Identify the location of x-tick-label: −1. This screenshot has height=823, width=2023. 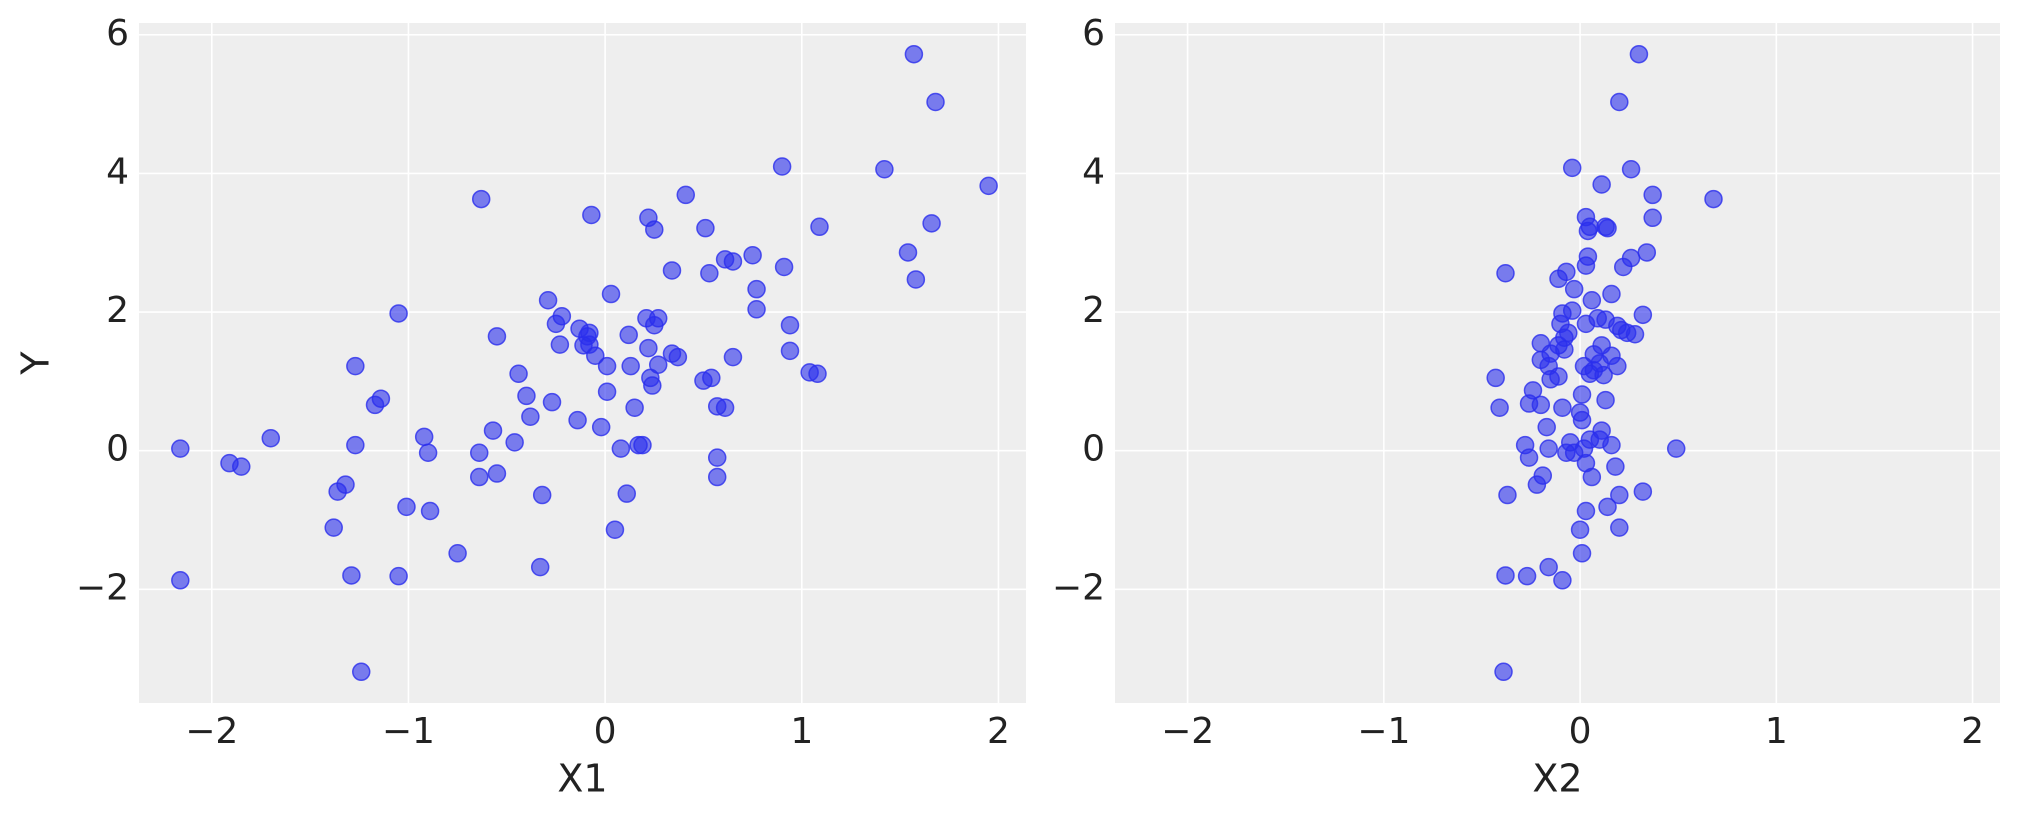
(1383, 731).